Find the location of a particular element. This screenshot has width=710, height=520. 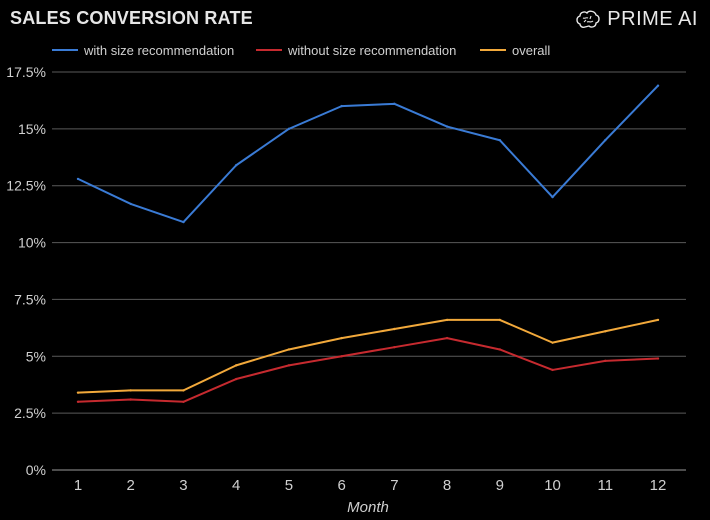

y-tick-label: 12.5% is located at coordinates (26, 186).